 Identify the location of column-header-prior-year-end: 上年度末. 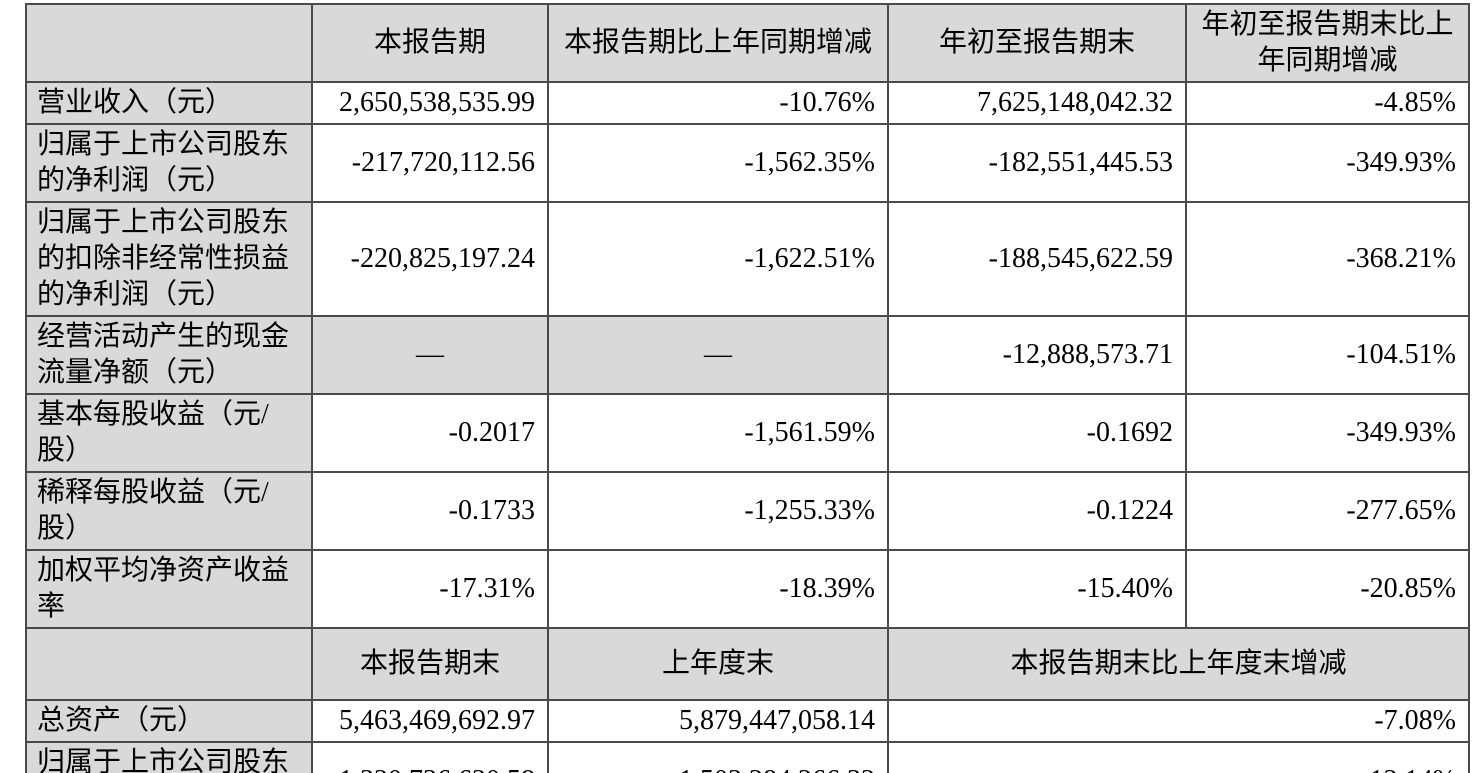
(718, 664).